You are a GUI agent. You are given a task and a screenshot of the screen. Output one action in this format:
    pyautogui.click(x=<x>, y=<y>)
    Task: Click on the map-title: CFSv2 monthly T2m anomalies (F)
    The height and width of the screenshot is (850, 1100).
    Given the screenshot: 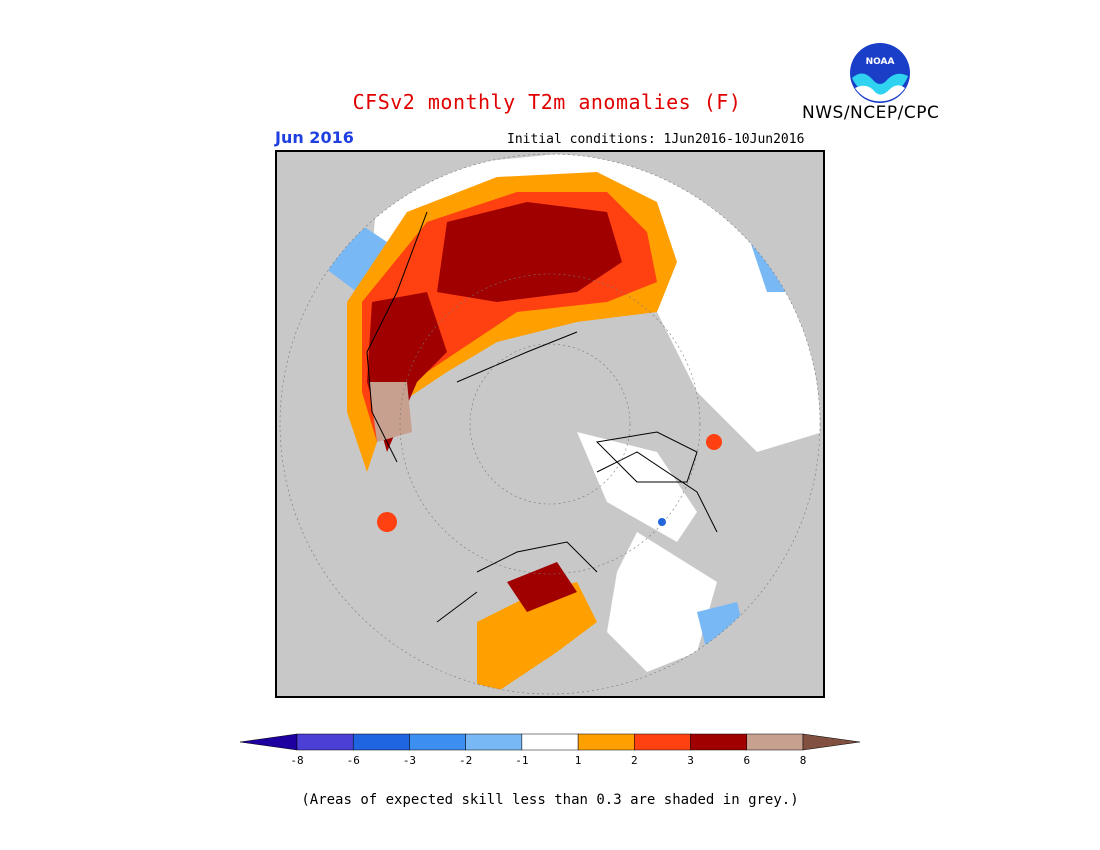 What is the action you would take?
    pyautogui.click(x=547, y=102)
    